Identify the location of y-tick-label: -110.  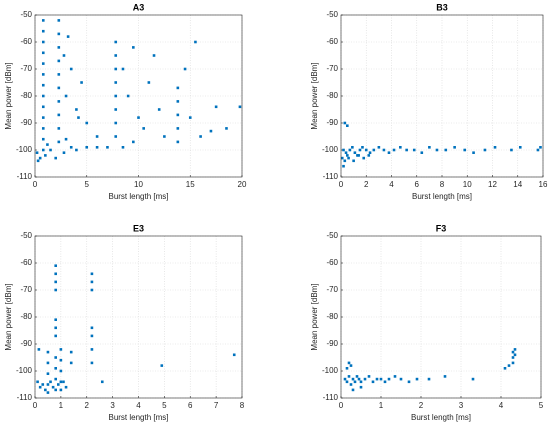
(331, 397).